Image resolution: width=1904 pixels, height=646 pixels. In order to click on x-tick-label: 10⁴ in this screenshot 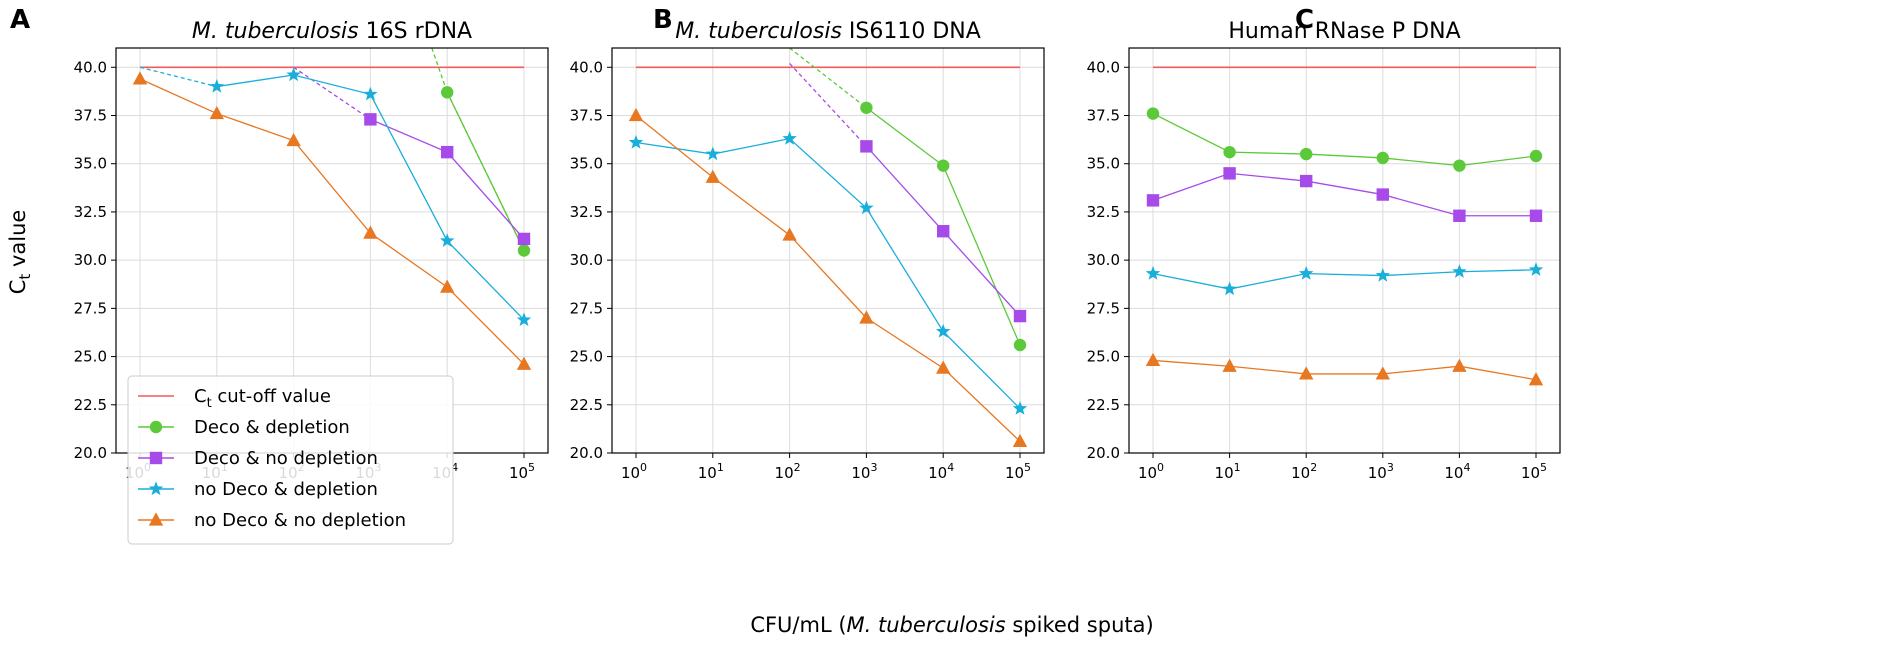, I will do `click(941, 471)`.